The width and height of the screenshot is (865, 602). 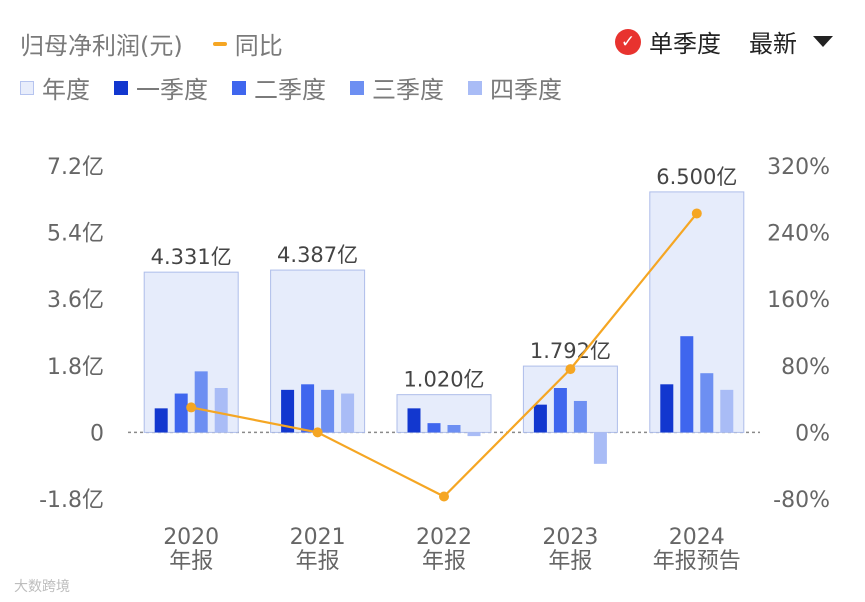 I want to click on legend: 年度 一季度 二季度 三季度 四季度, so click(x=303, y=87).